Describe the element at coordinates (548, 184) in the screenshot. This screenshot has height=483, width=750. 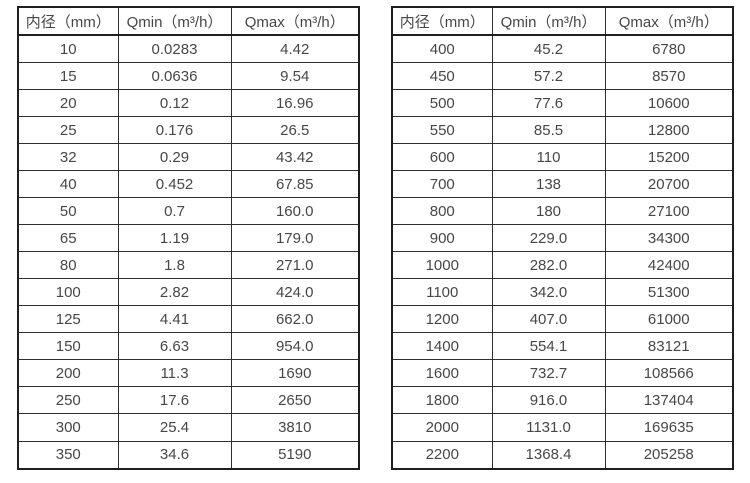
I see `cell: 138` at that location.